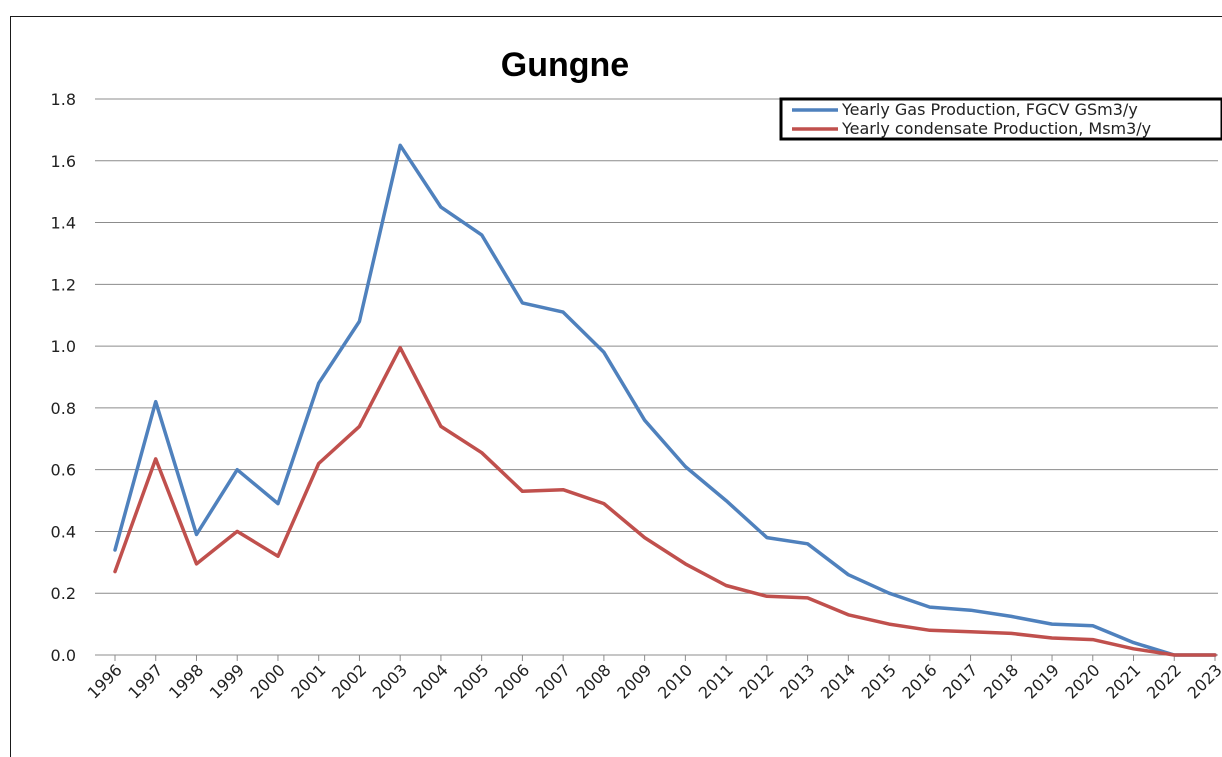 This screenshot has height=757, width=1222. What do you see at coordinates (471, 681) in the screenshot?
I see `x-tick-label: 2005` at bounding box center [471, 681].